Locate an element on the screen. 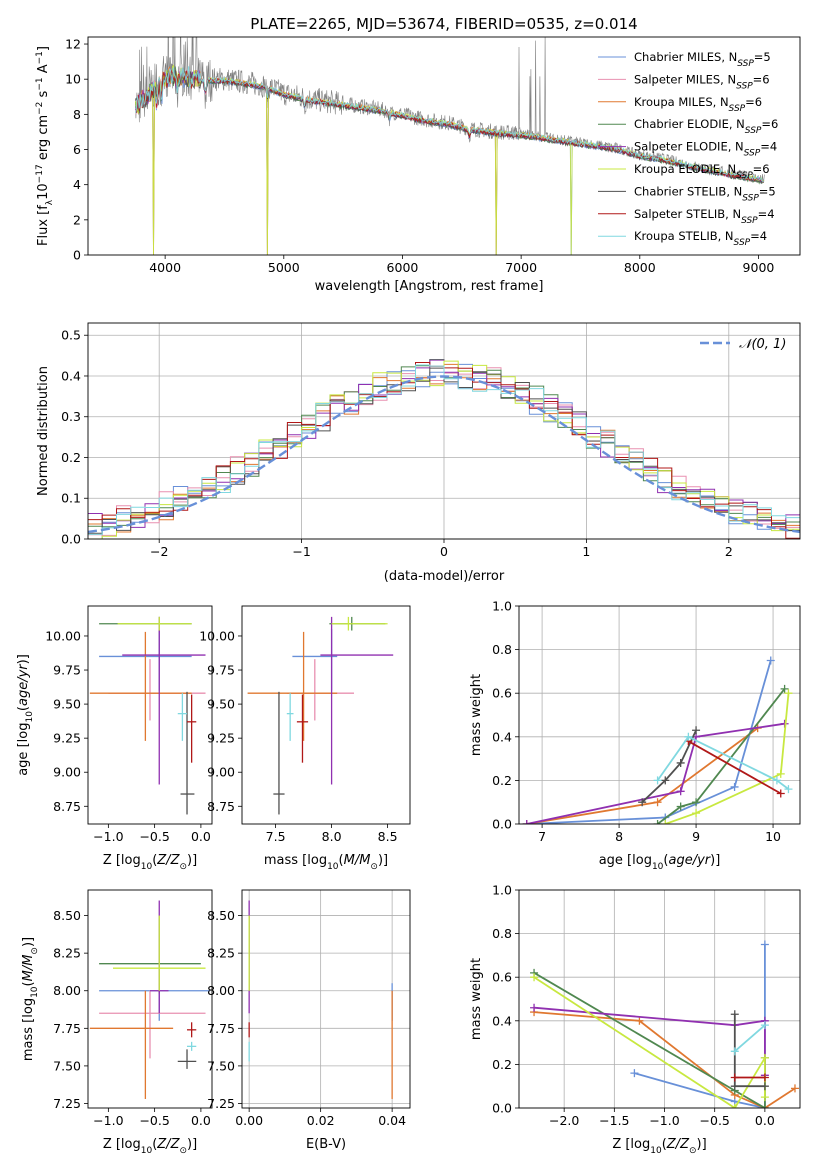 This screenshot has width=819, height=1170. plot-area-mass-vs-Z is located at coordinates (150, 999).